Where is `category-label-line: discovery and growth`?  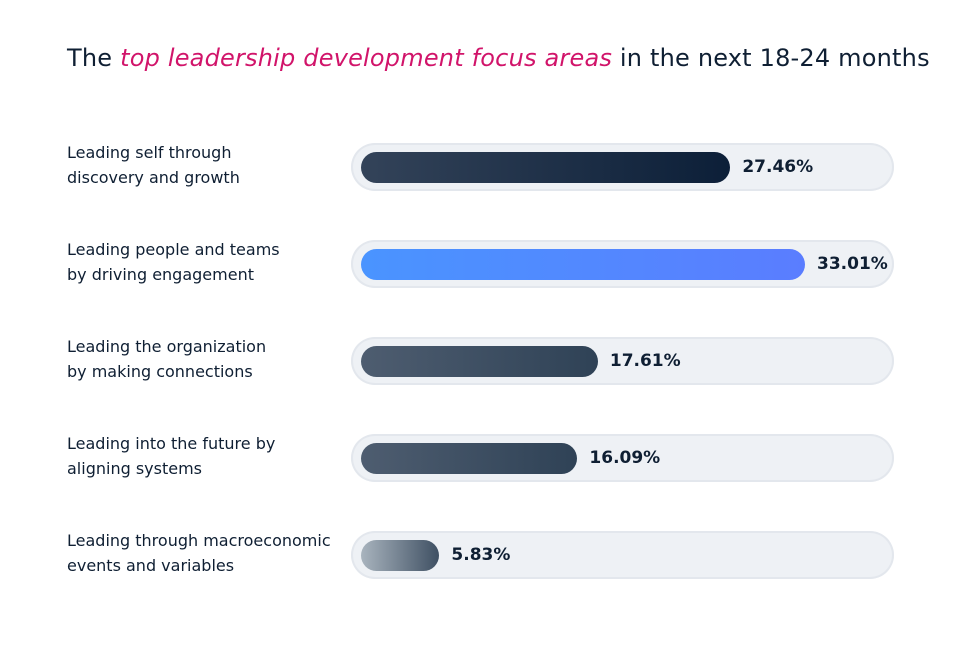 category-label-line: discovery and growth is located at coordinates (153, 177).